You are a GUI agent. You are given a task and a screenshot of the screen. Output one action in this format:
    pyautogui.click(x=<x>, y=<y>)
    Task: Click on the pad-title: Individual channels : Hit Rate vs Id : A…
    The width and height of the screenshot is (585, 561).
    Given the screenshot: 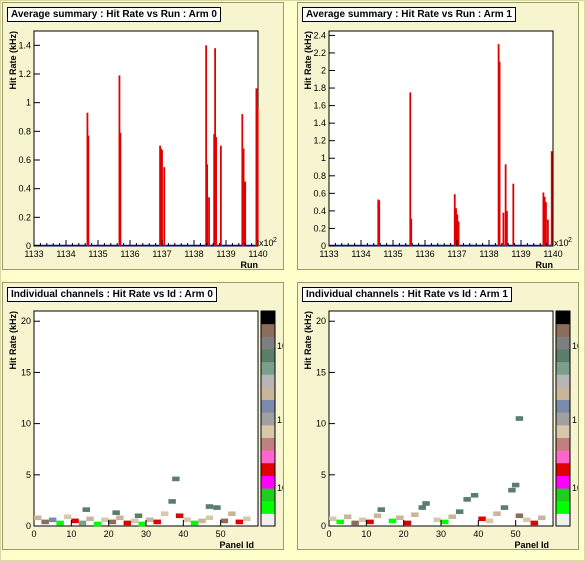 What is the action you would take?
    pyautogui.click(x=112, y=294)
    